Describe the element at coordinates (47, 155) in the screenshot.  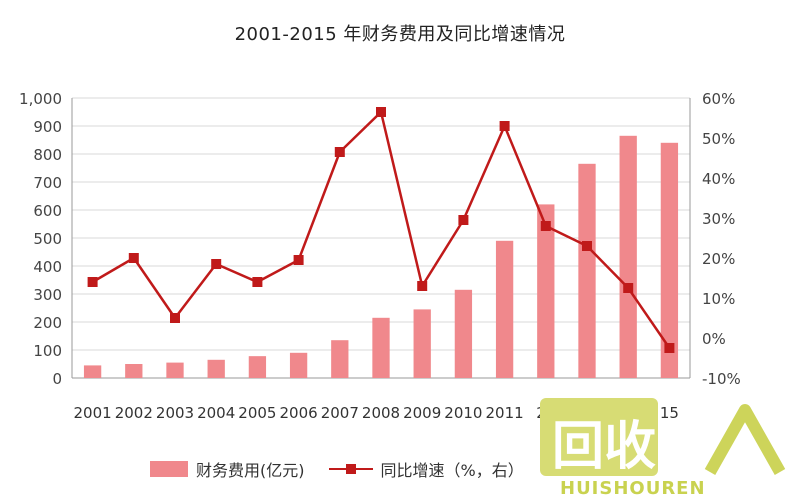
I see `y-left-tick-label: 800` at that location.